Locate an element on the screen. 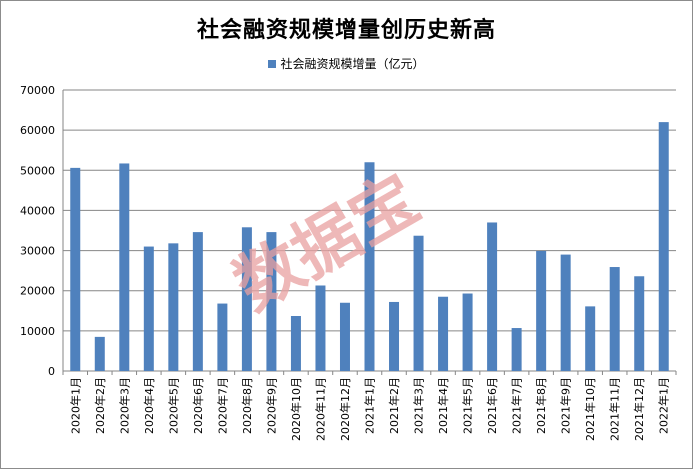  x-tick-label: 2020年1月 is located at coordinates (75, 405).